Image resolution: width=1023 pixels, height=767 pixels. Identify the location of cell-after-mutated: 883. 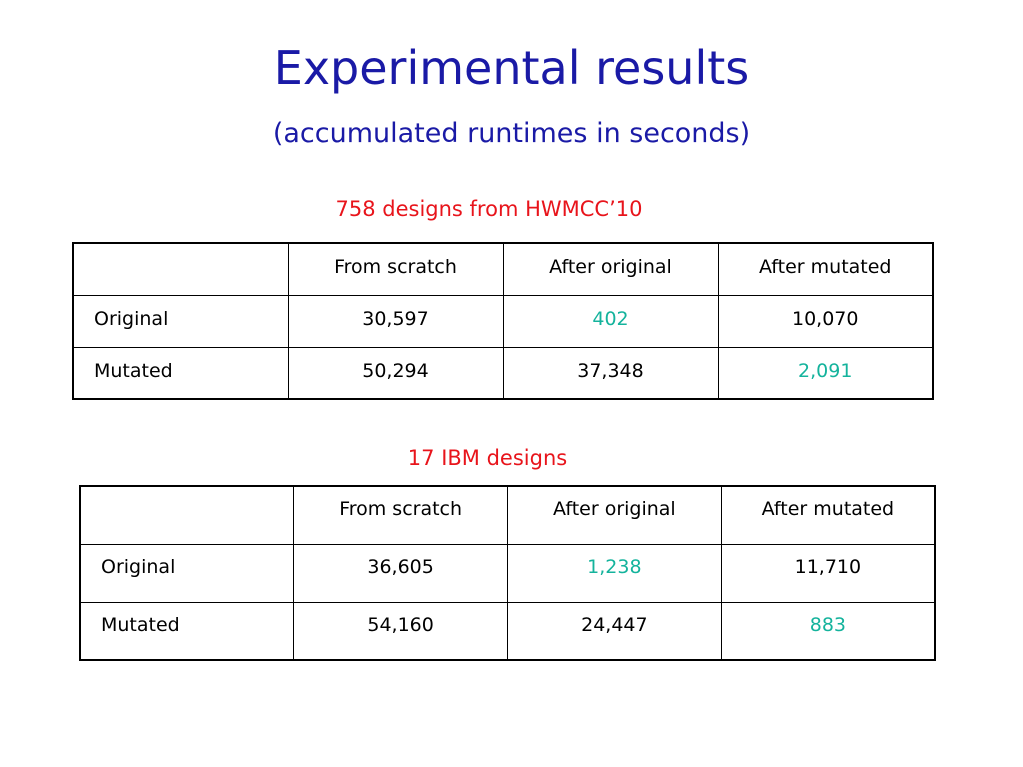
(828, 631).